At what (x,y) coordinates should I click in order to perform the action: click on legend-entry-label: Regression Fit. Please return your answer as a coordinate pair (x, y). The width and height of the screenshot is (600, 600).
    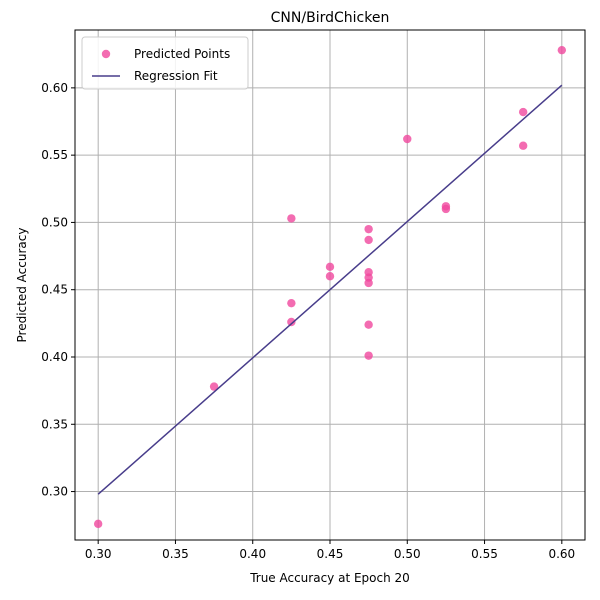
    Looking at the image, I should click on (176, 76).